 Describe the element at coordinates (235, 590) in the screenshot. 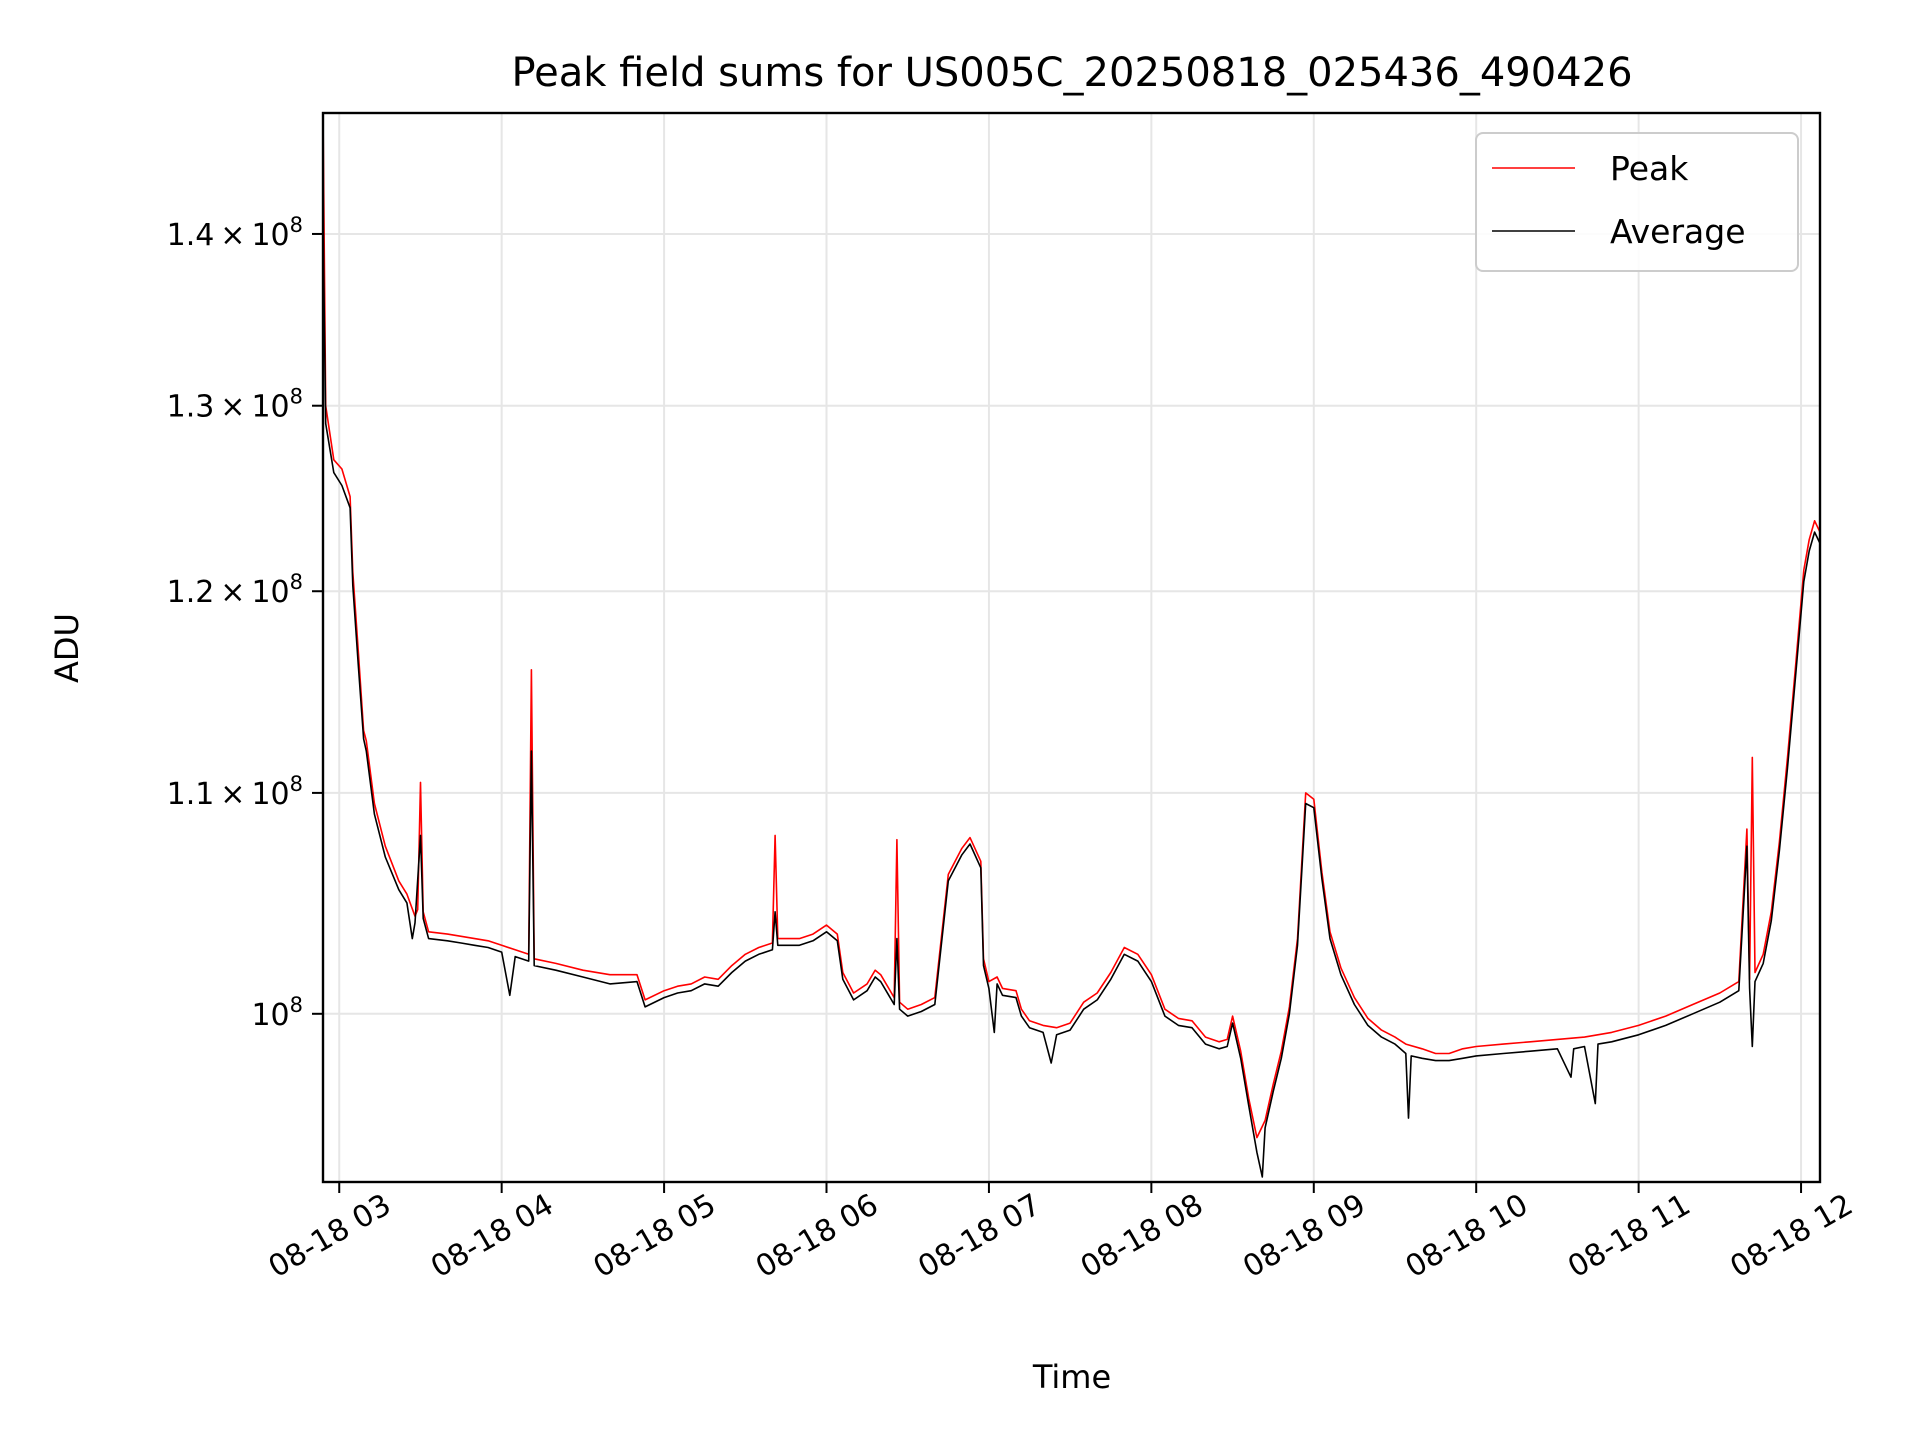

I see `y-tick-label: 1.2 × 108` at that location.